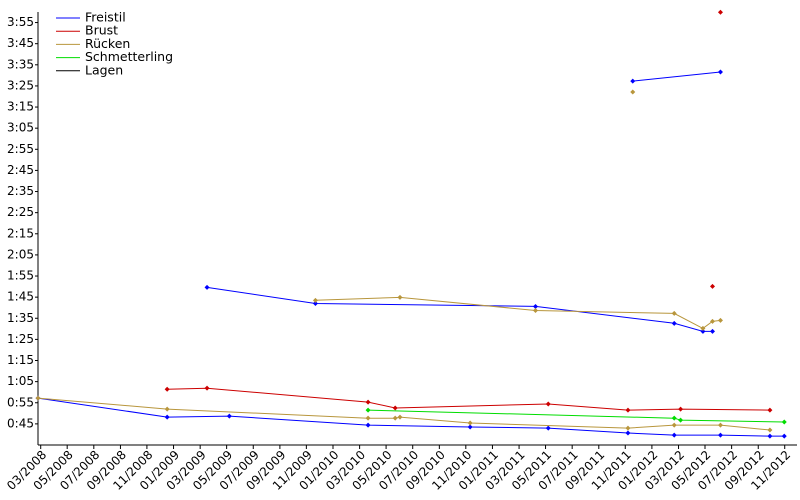 The width and height of the screenshot is (800, 500). I want to click on y-tick-label: 1:25, so click(20, 339).